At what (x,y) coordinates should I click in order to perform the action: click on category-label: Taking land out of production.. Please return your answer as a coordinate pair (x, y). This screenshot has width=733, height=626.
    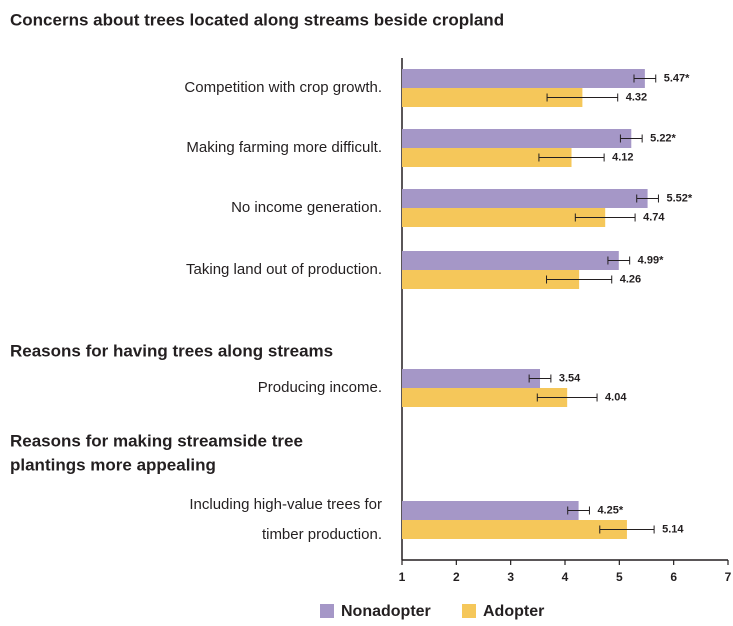
    Looking at the image, I should click on (284, 269).